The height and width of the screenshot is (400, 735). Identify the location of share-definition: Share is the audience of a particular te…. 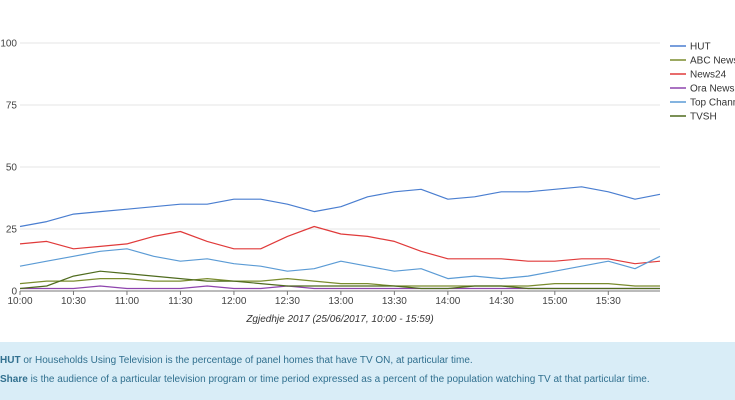
(367, 379).